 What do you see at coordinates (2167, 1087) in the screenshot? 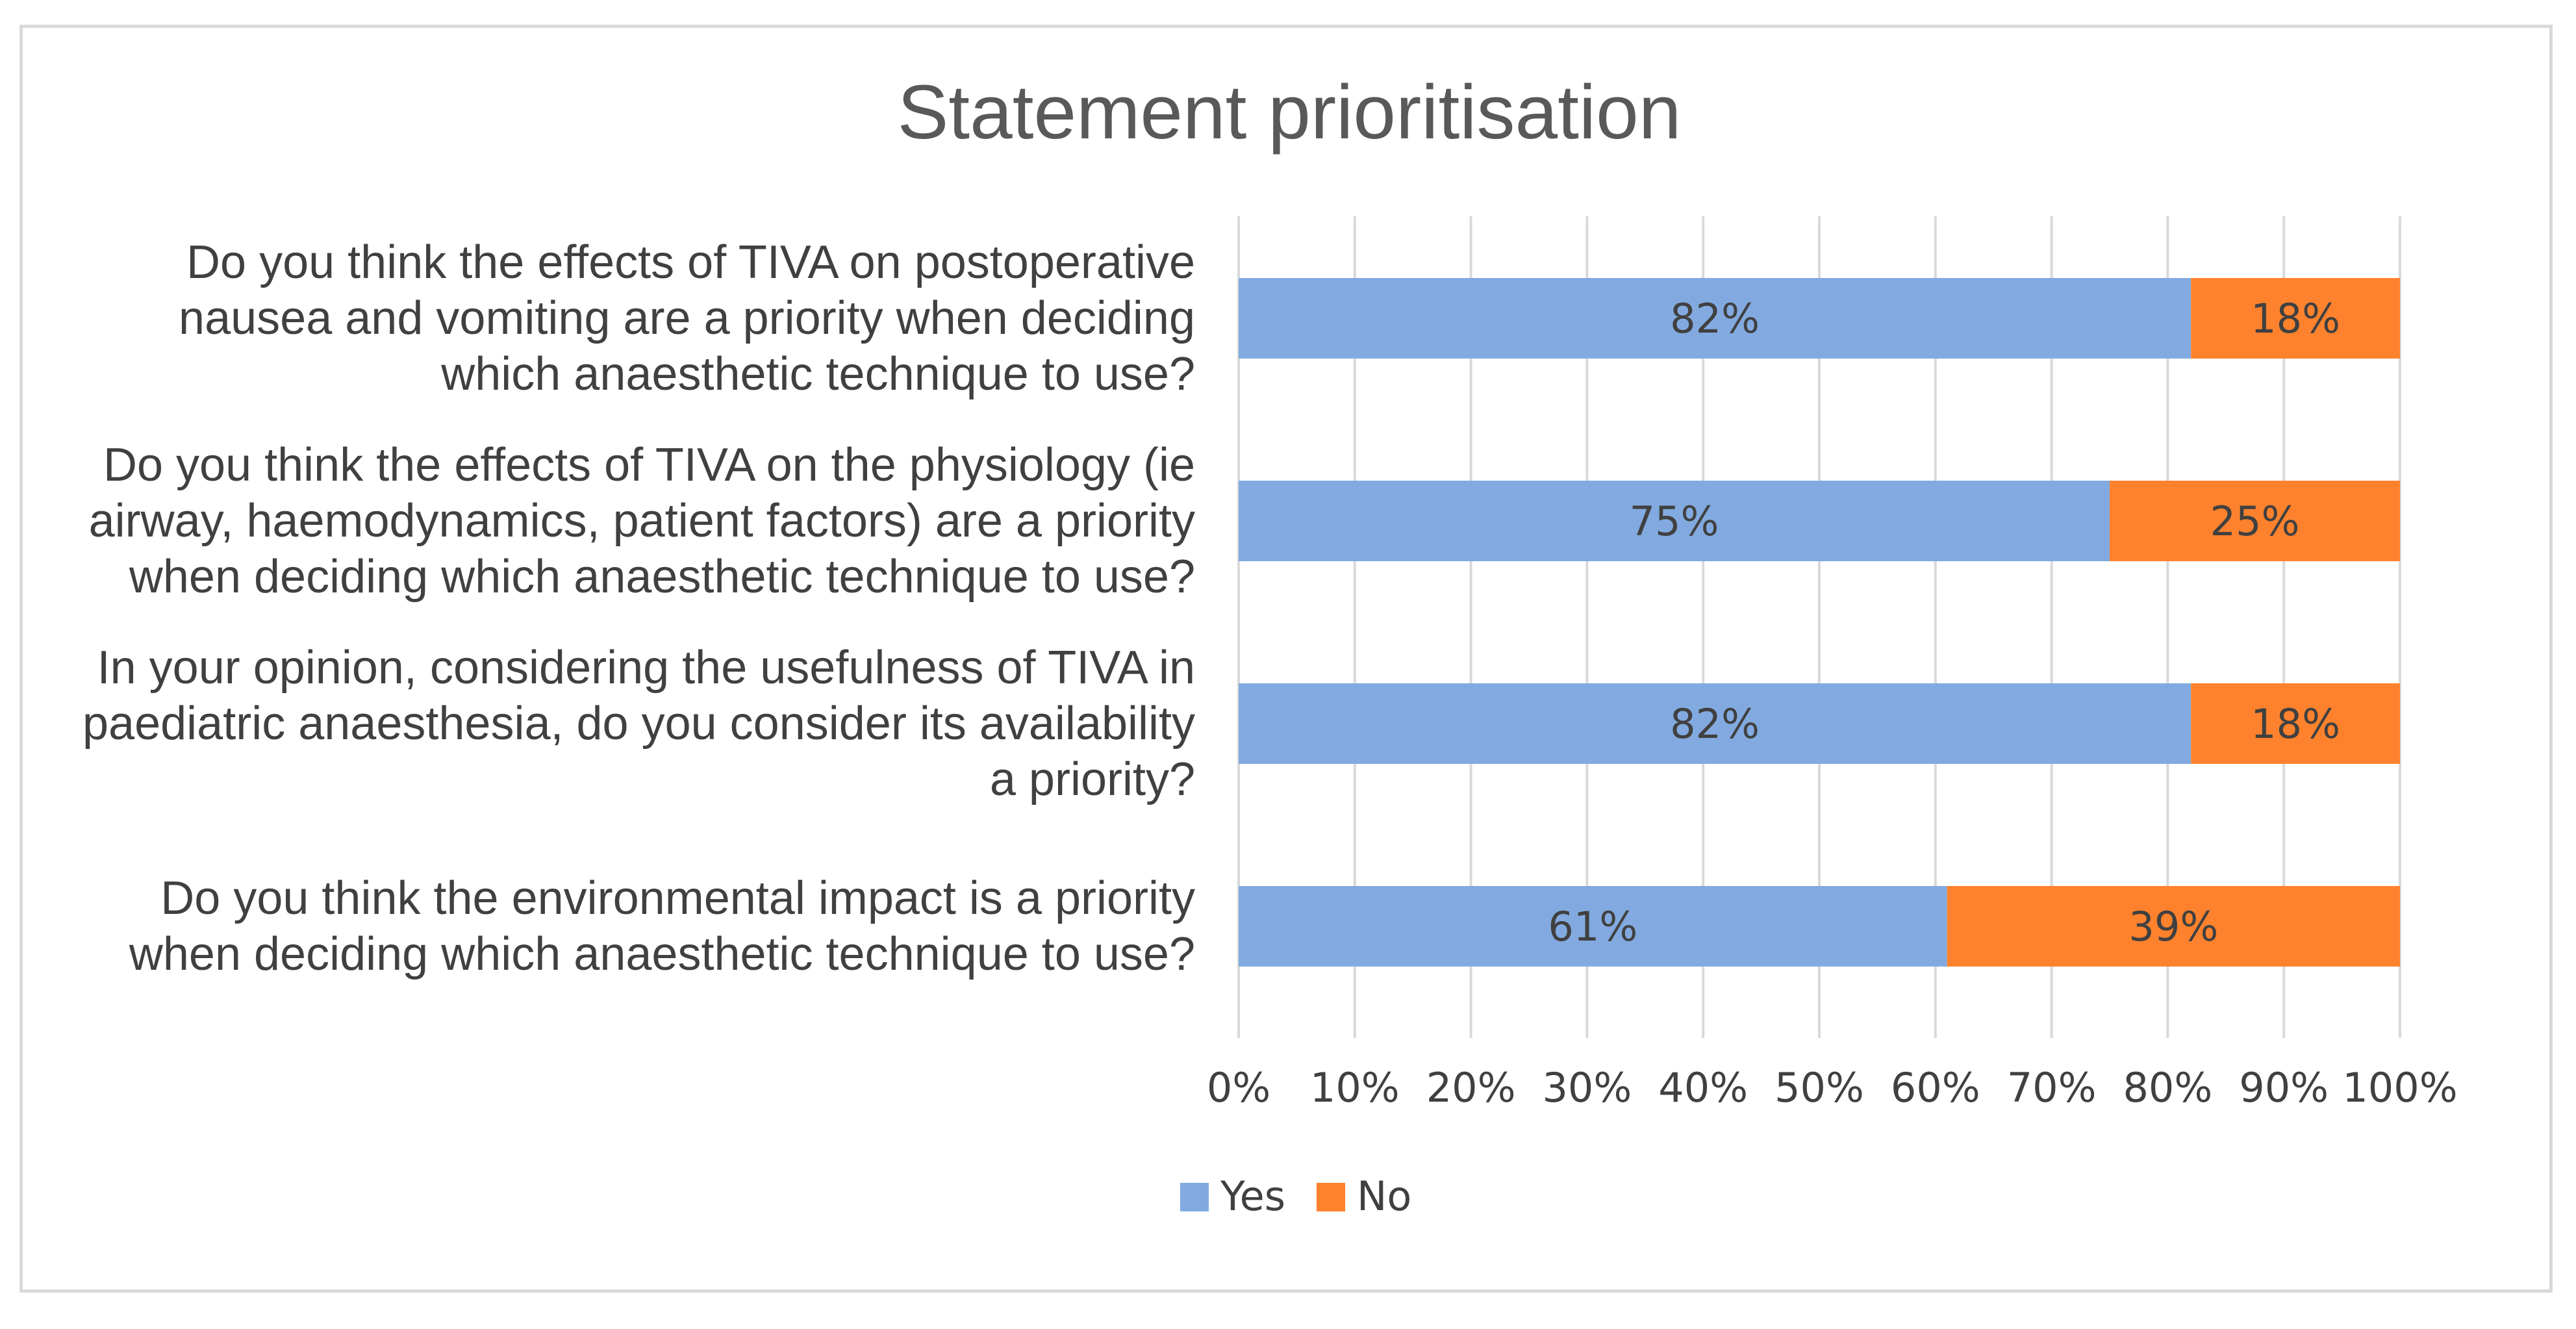
I see `x-tick-label: 80%` at bounding box center [2167, 1087].